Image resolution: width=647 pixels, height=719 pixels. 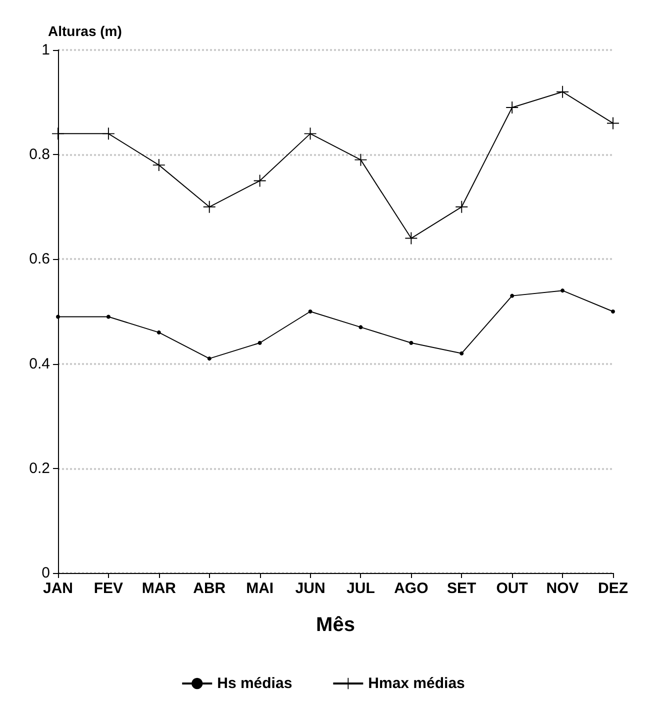 What do you see at coordinates (39, 259) in the screenshot?
I see `y-tick-label: 0.6` at bounding box center [39, 259].